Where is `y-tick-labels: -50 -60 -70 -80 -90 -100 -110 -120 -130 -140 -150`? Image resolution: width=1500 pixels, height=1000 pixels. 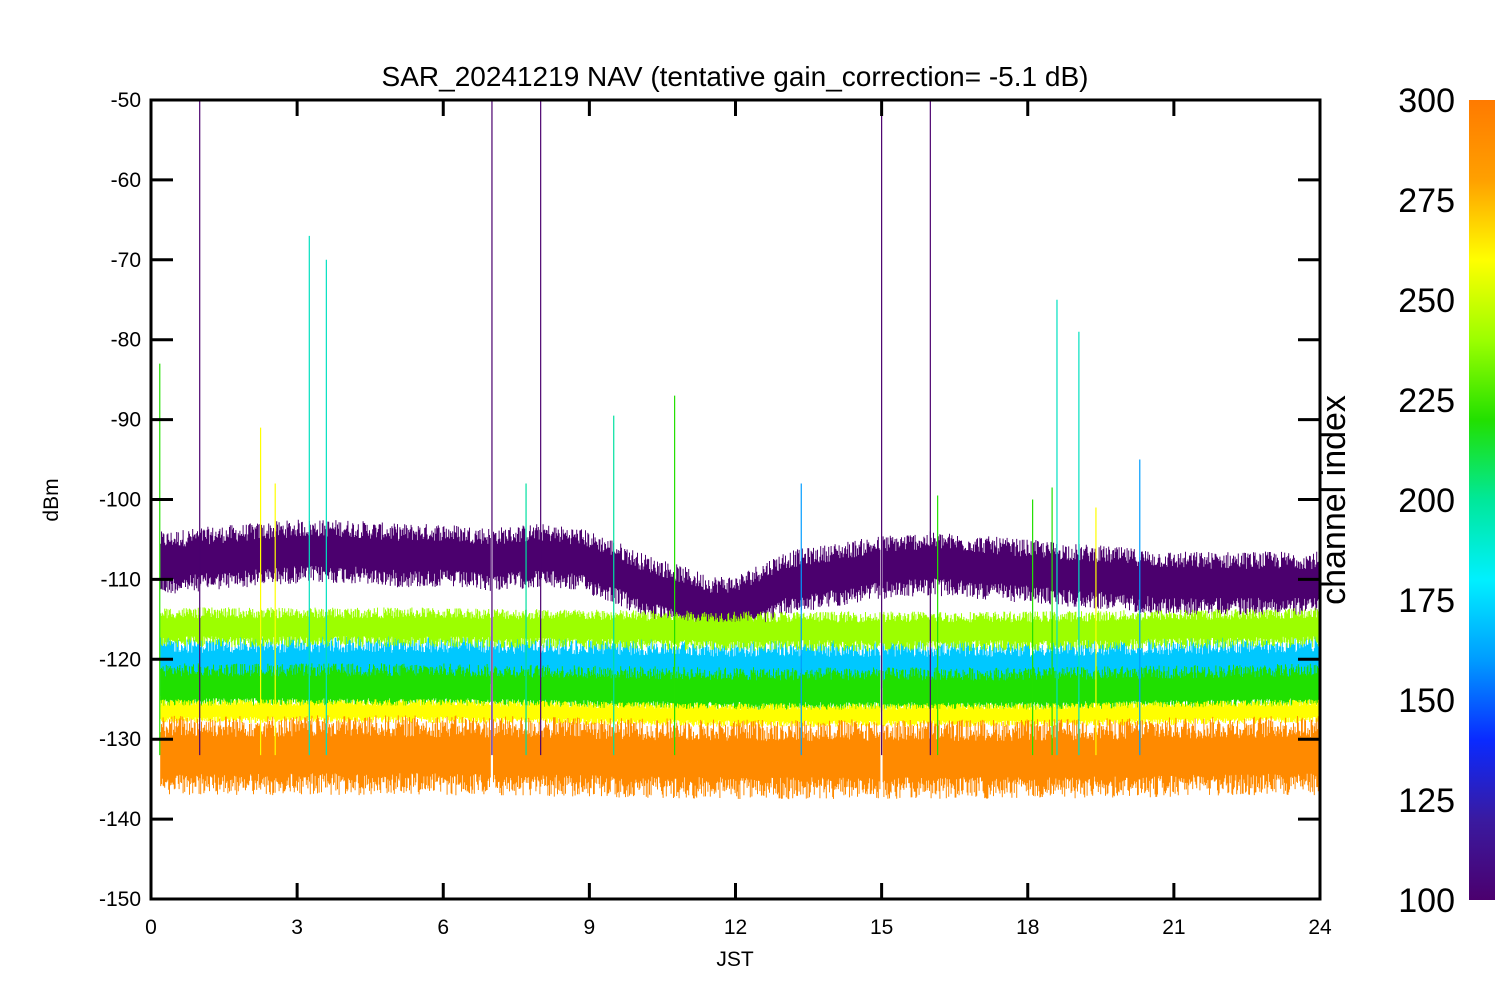 y-tick-labels: -50 -60 -70 -80 -90 -100 -110 -120 -130 -140 -150 is located at coordinates (120, 500).